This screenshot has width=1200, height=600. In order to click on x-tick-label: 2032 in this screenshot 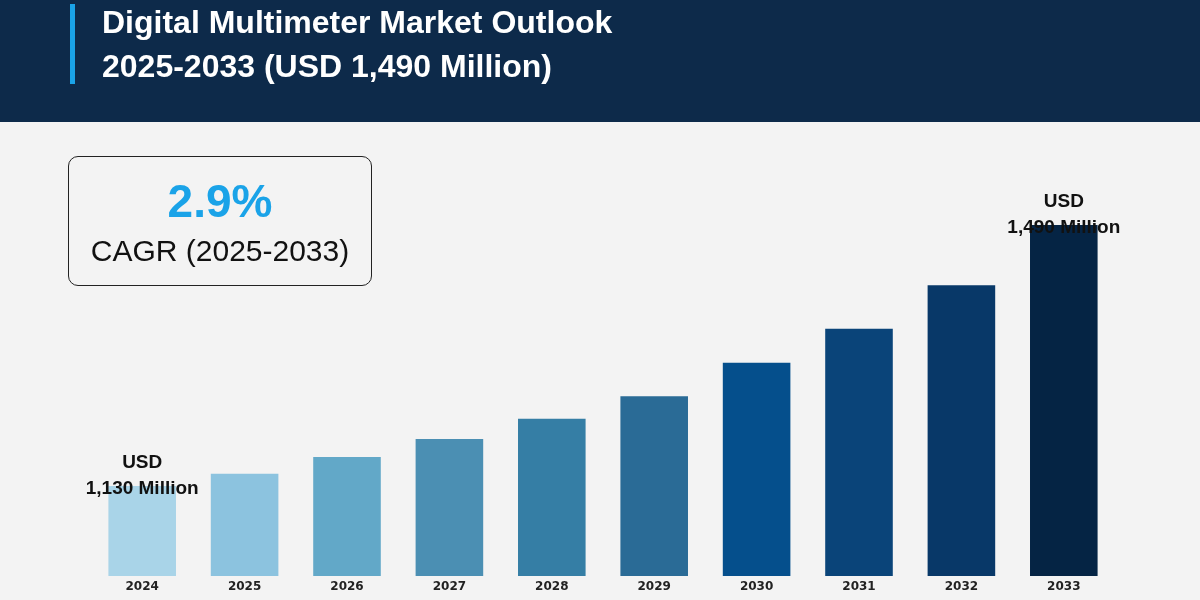, I will do `click(961, 585)`.